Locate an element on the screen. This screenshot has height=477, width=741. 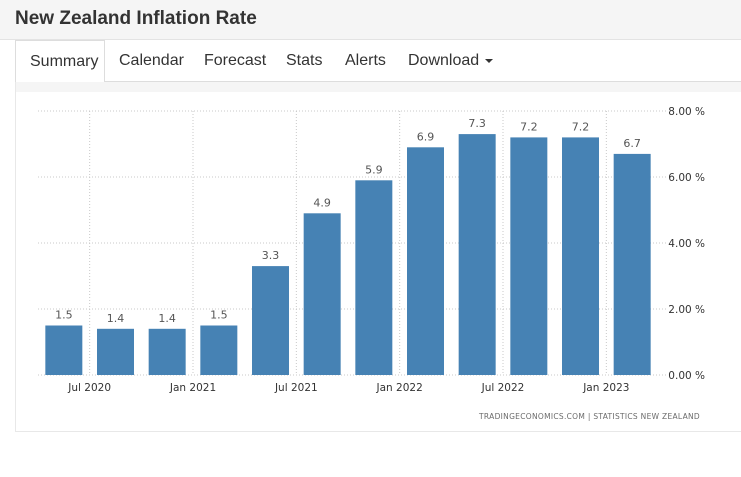
tab-summary: Summary is located at coordinates (60, 61).